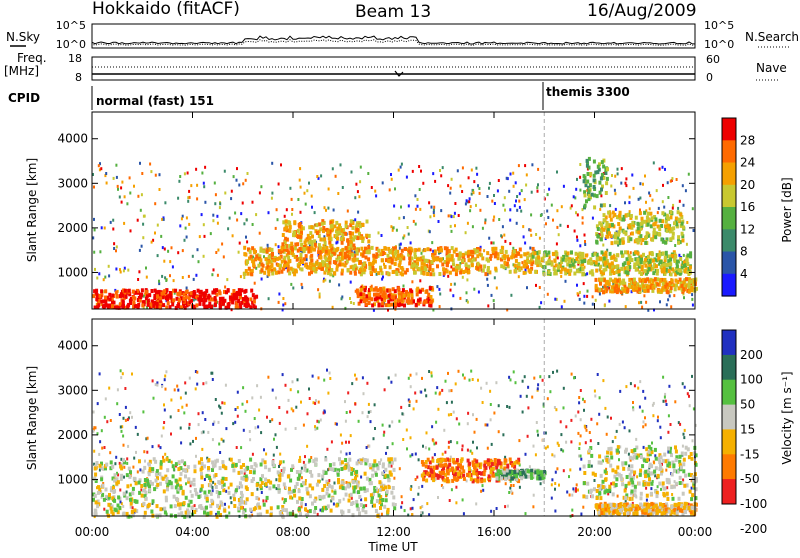 The height and width of the screenshot is (558, 800). Describe the element at coordinates (75, 58) in the screenshot. I see `freq-tick-top: 18` at that location.